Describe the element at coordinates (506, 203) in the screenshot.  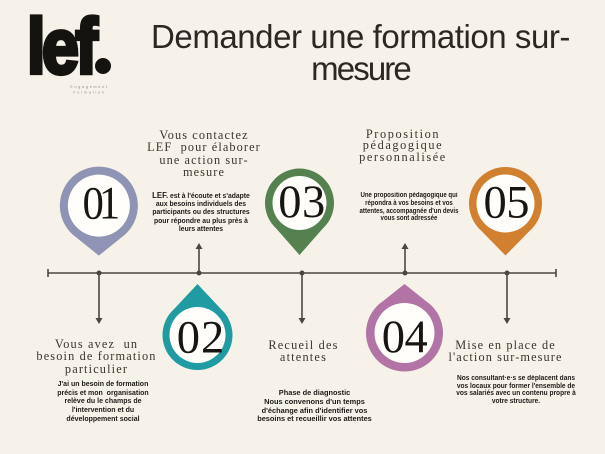
I see `svg-text: 05` at that location.